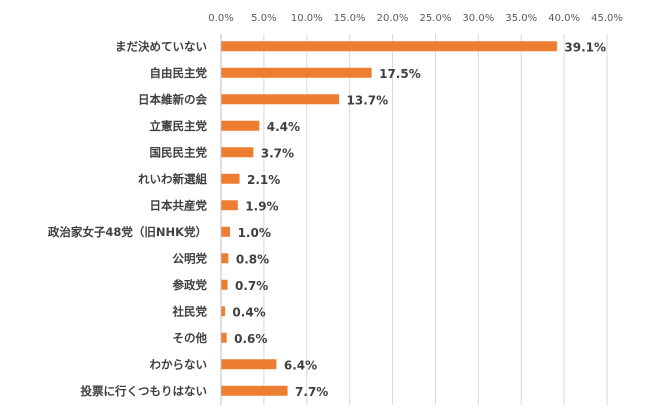 The height and width of the screenshot is (416, 654). What do you see at coordinates (478, 18) in the screenshot?
I see `x-tick-label: 30.0%` at bounding box center [478, 18].